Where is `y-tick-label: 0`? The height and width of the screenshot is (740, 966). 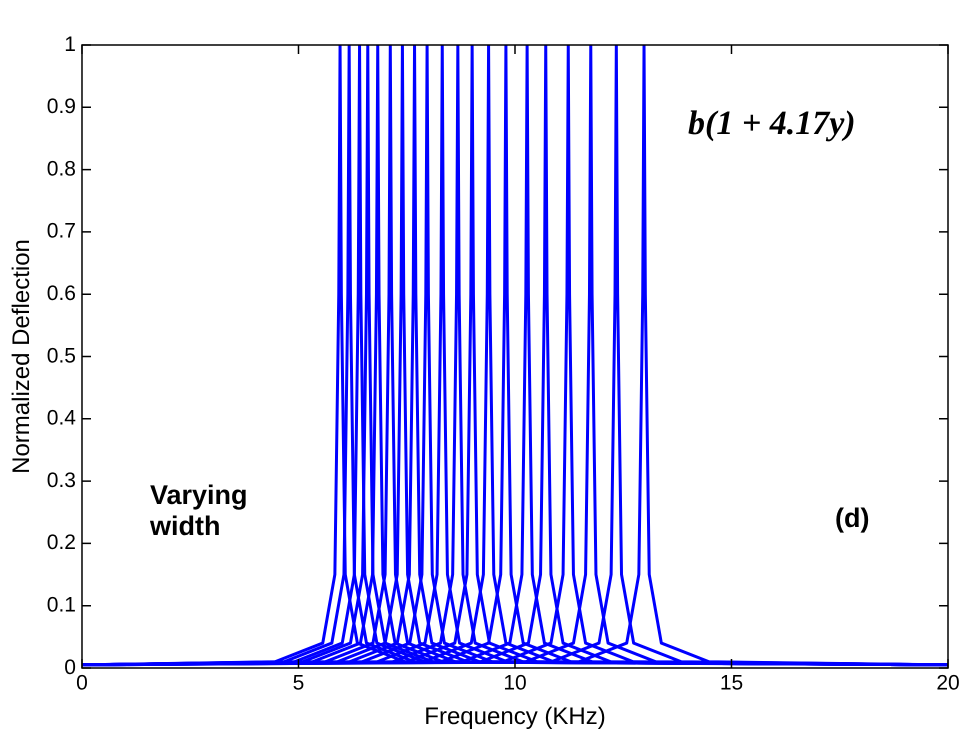 y-tick-label: 0 is located at coordinates (70, 667).